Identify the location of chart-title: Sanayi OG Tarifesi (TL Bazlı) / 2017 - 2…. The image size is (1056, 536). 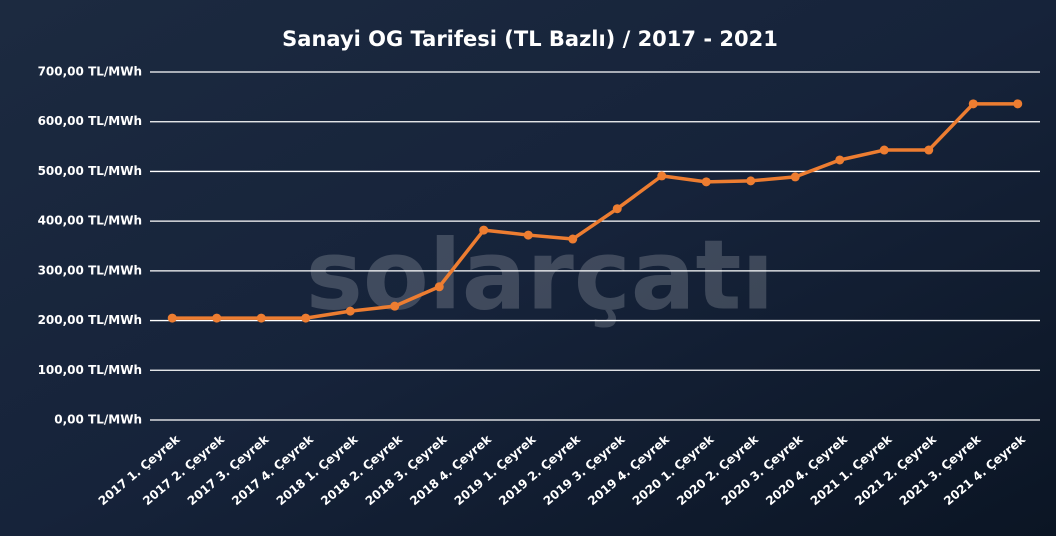
(530, 39).